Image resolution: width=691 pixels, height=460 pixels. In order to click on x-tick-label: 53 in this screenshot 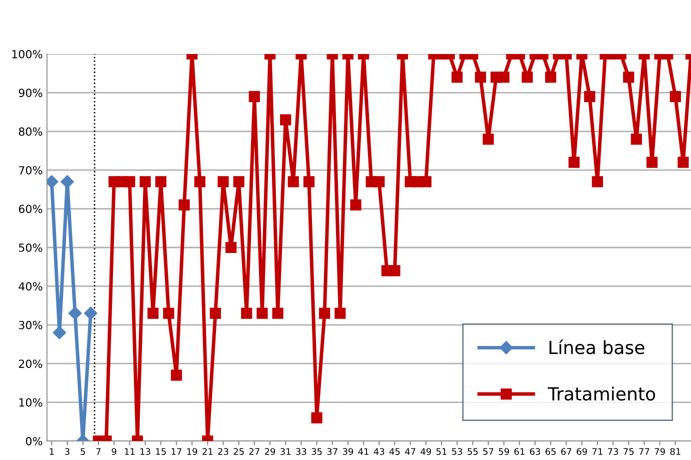, I will do `click(457, 451)`.